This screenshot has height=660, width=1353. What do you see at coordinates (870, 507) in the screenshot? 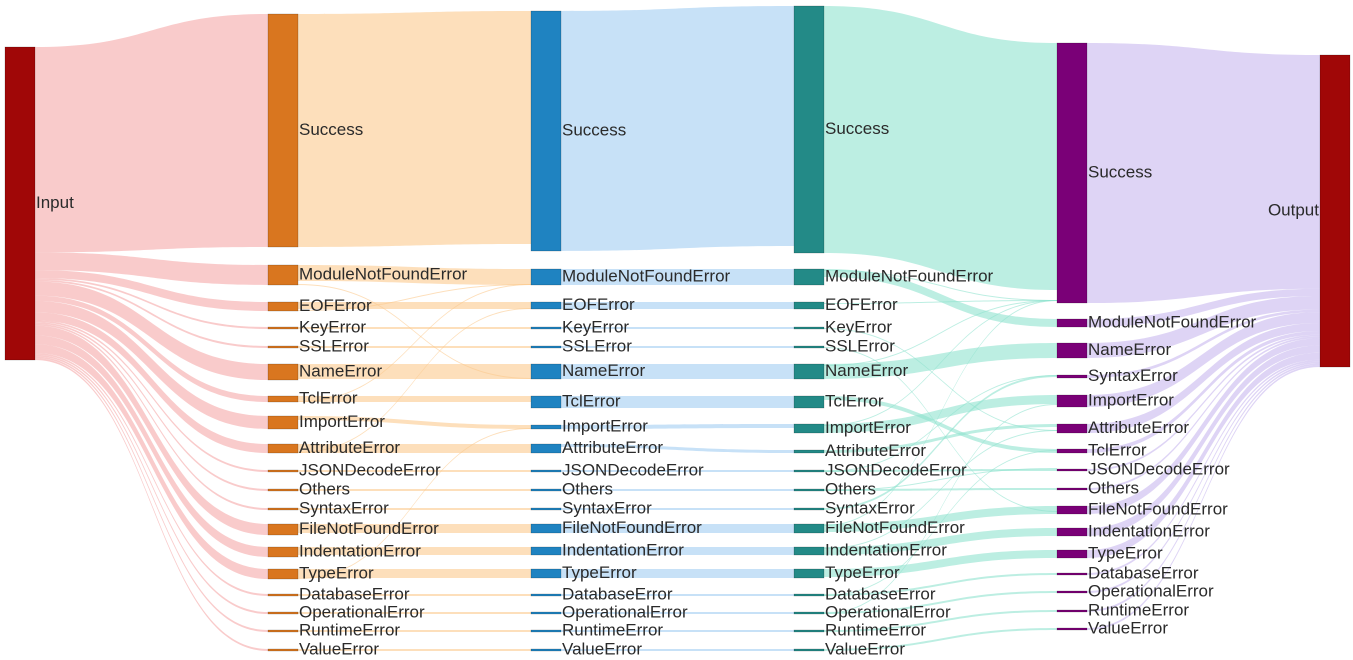
I see `label-s3: SyntaxError` at bounding box center [870, 507].